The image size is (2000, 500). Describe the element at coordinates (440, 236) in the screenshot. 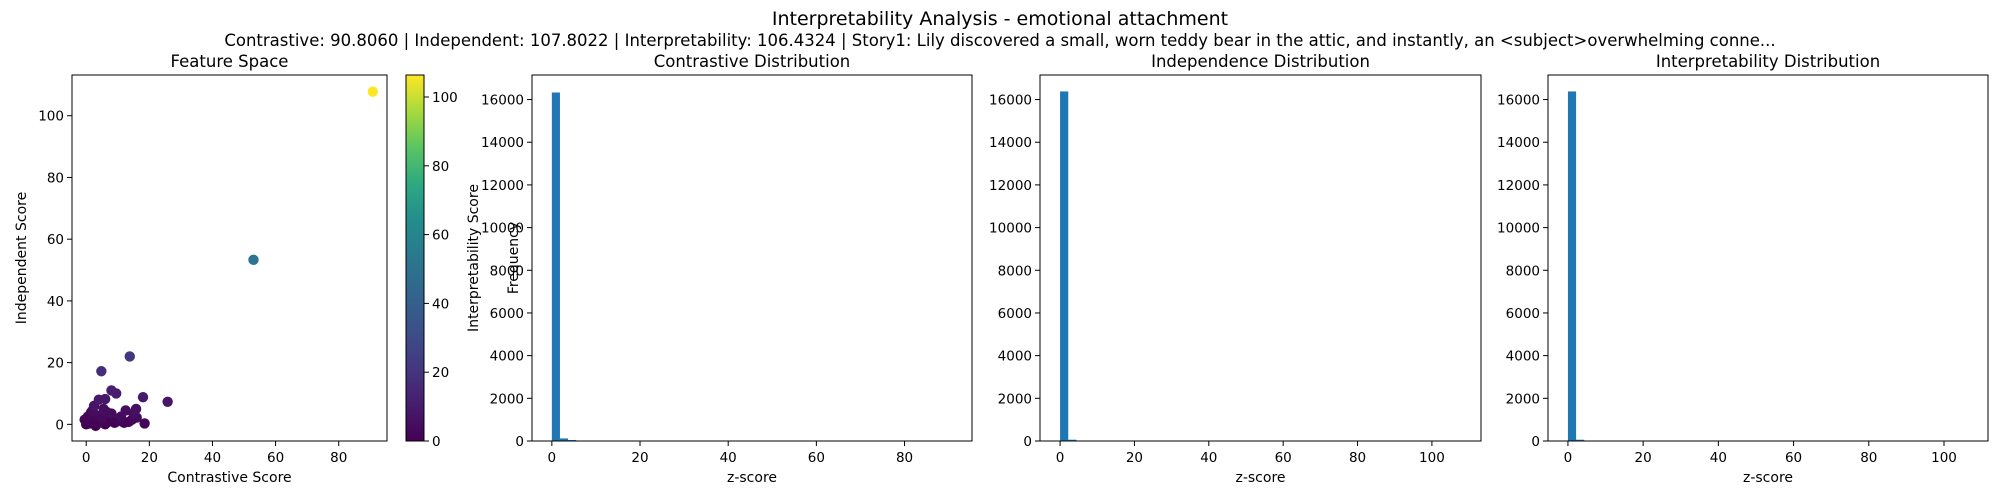

I see `colorbar-tick-label: 60` at that location.